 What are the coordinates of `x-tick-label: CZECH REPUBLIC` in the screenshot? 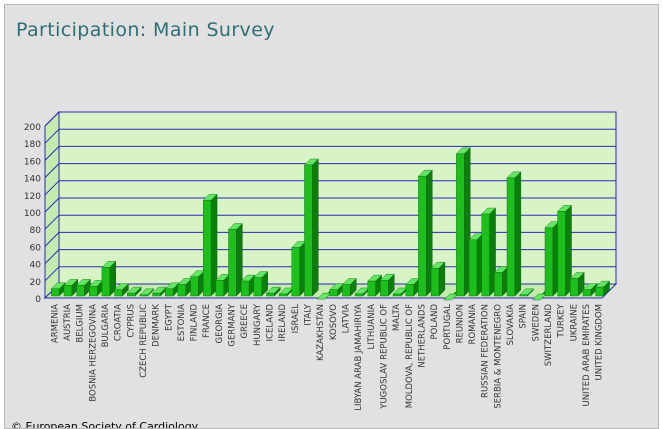 It's located at (144, 341).